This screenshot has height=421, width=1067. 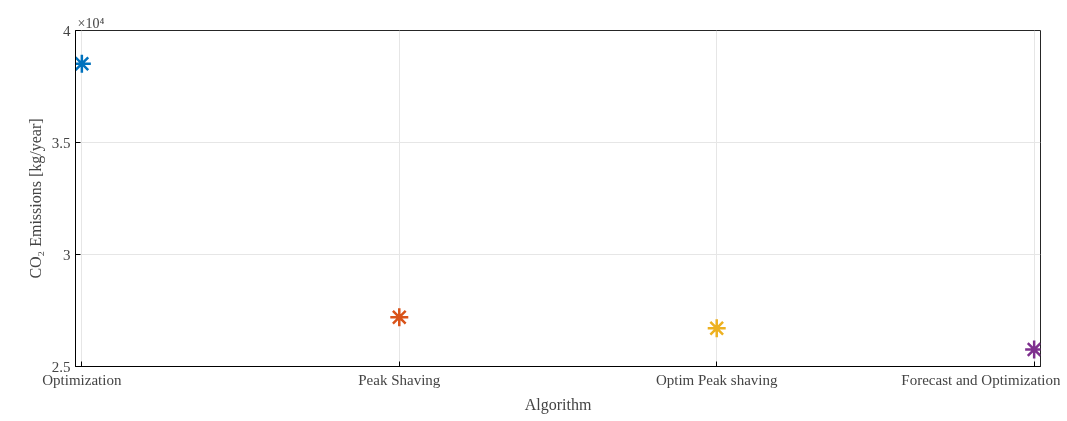 I want to click on y-tick-label: 4, so click(x=67, y=30).